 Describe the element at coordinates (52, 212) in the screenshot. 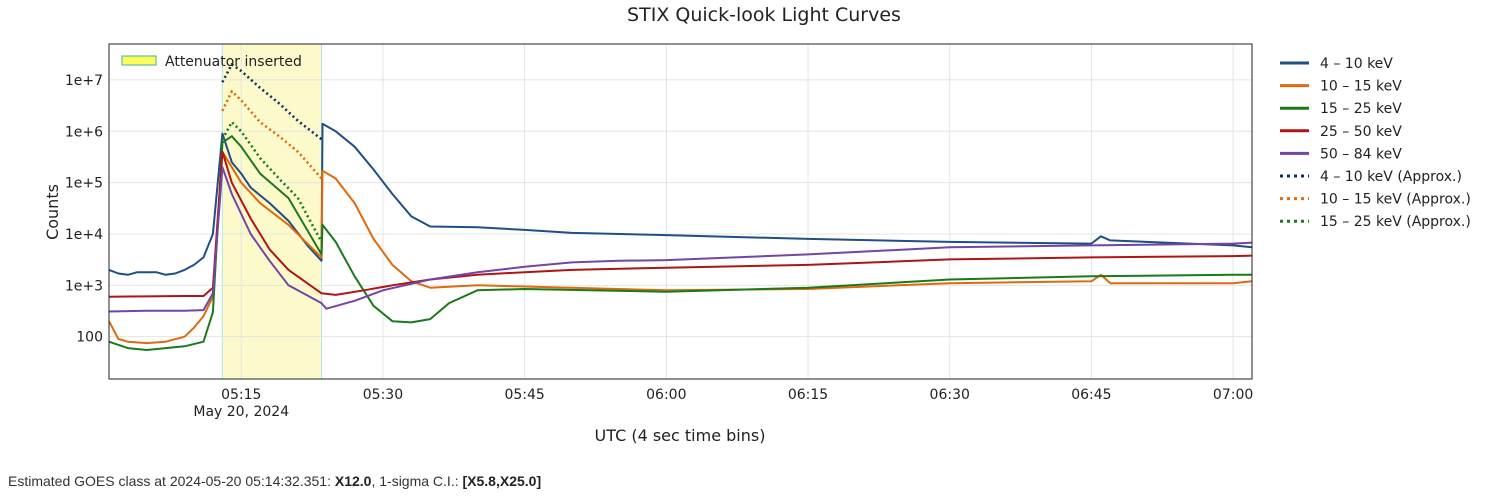

I see `y-axis-title: Counts` at that location.